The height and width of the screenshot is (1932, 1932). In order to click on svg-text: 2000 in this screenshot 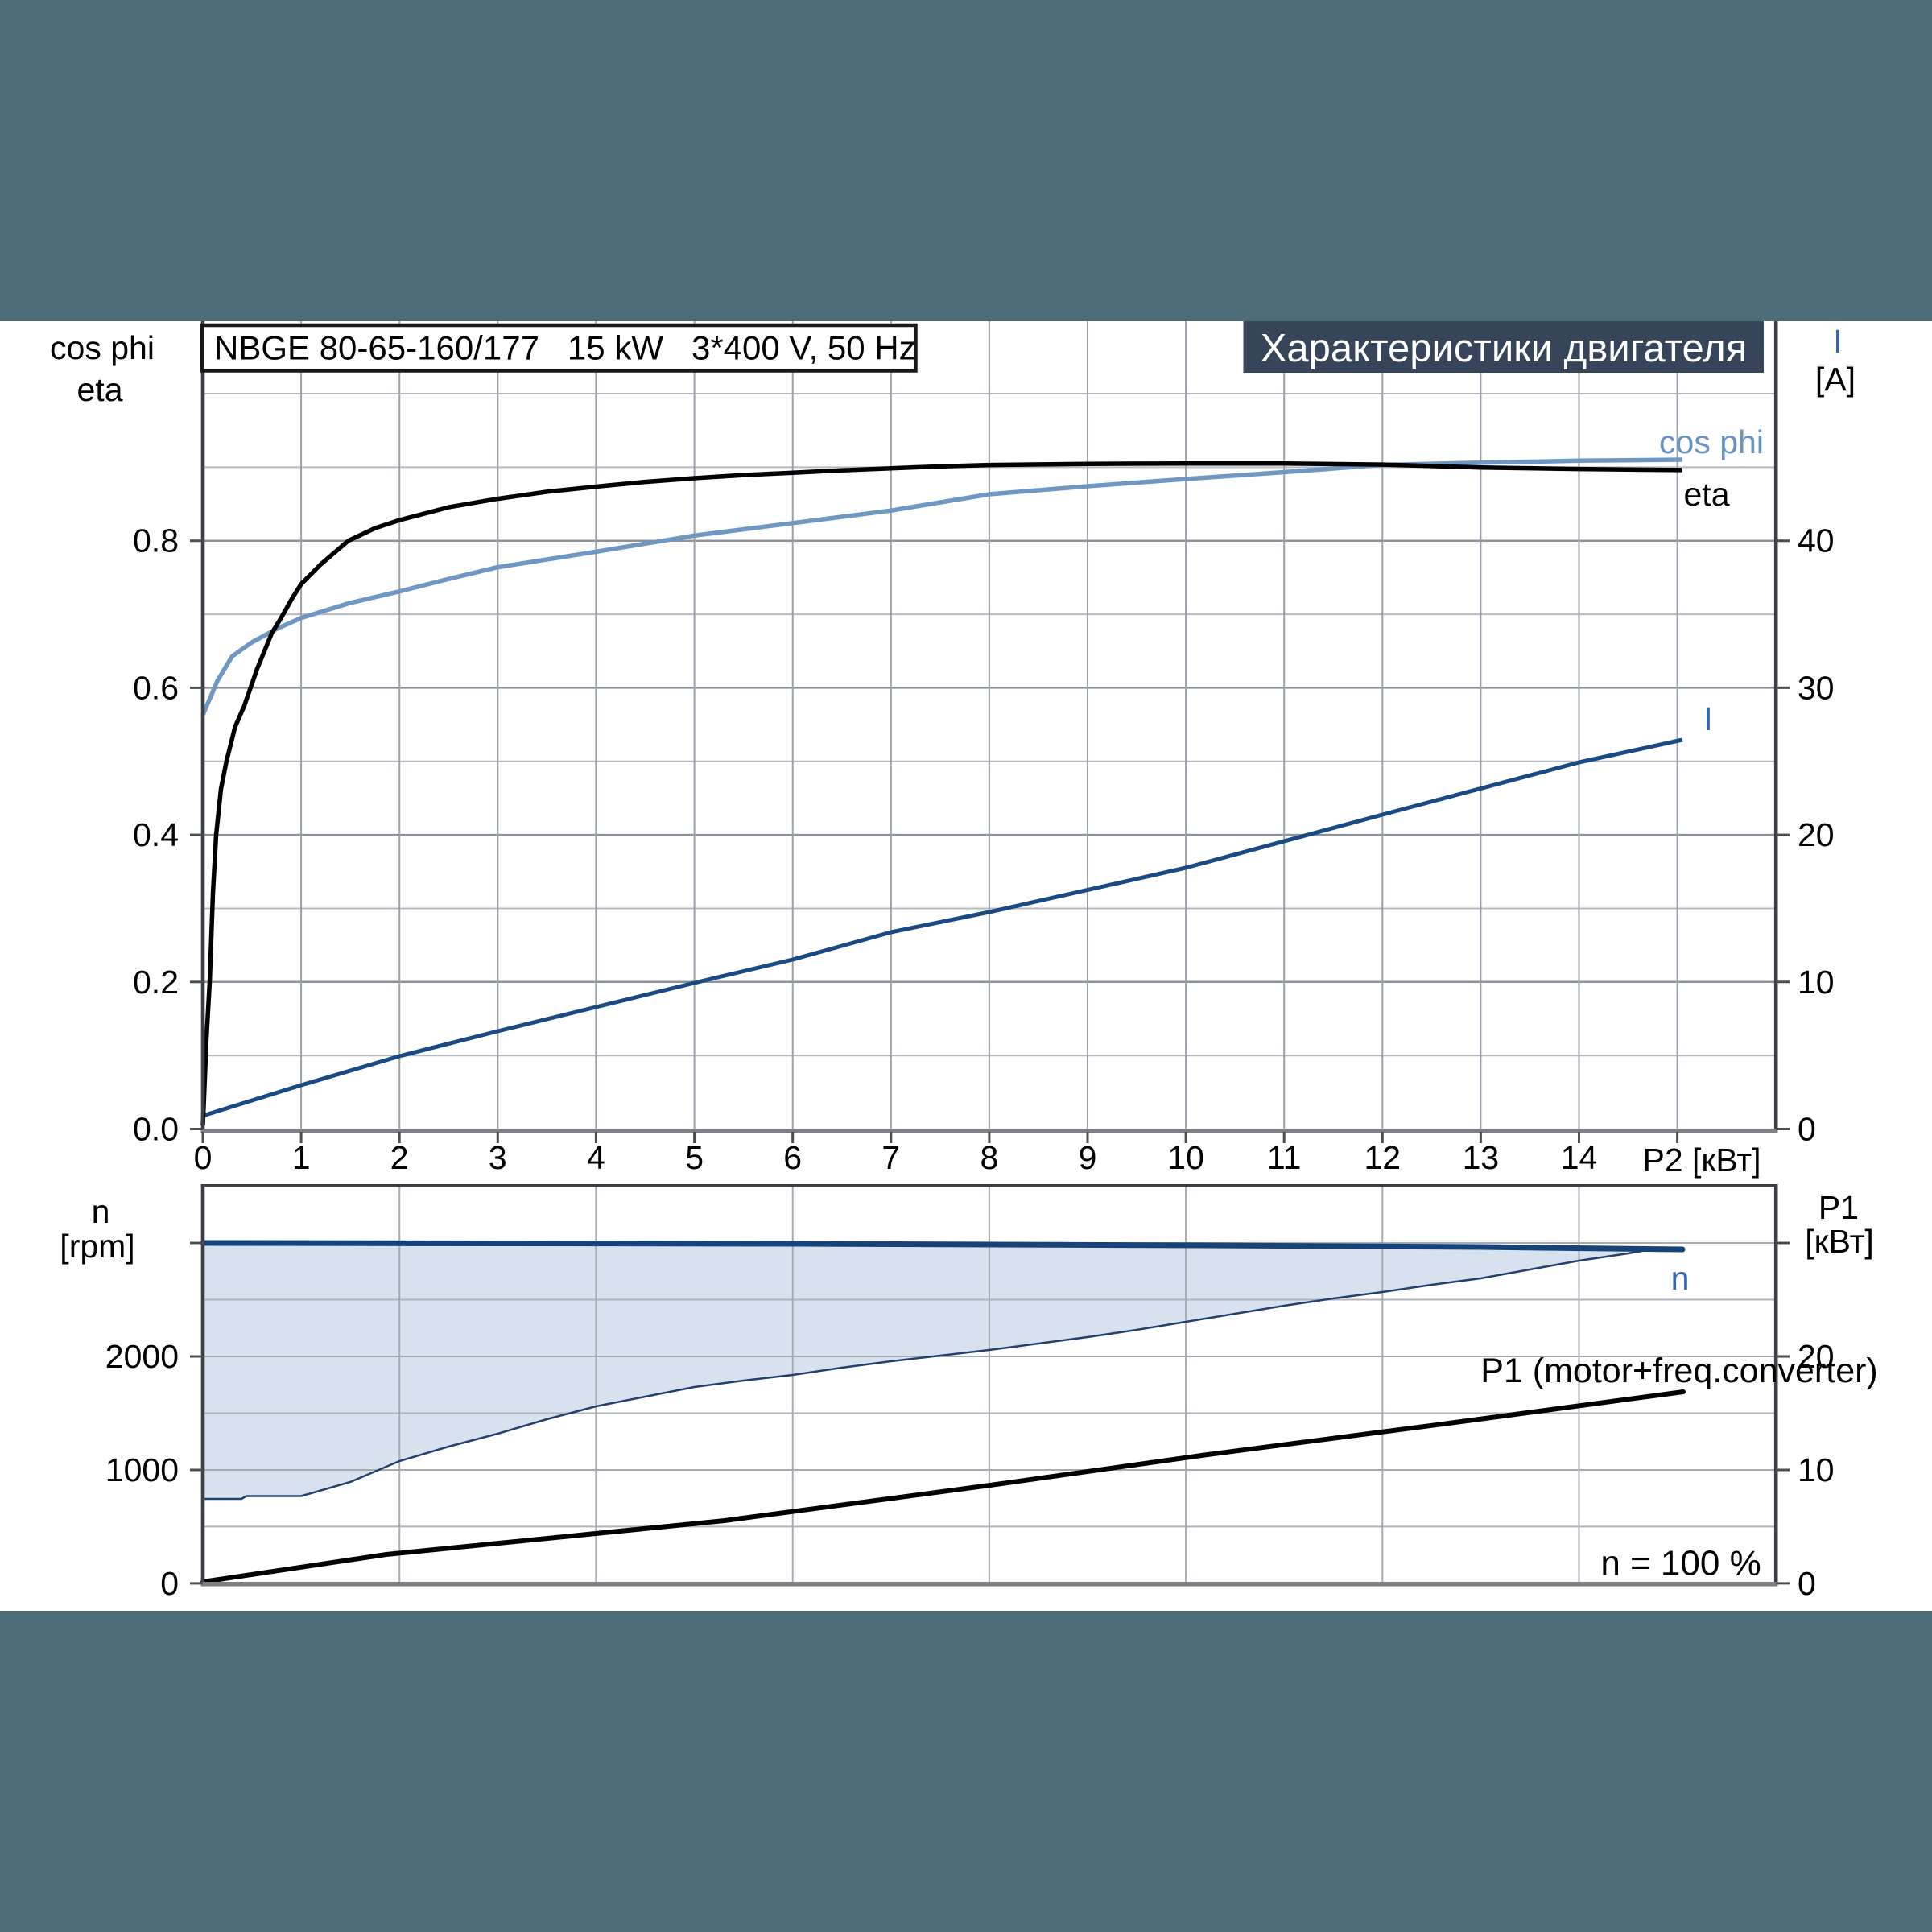, I will do `click(142, 1356)`.